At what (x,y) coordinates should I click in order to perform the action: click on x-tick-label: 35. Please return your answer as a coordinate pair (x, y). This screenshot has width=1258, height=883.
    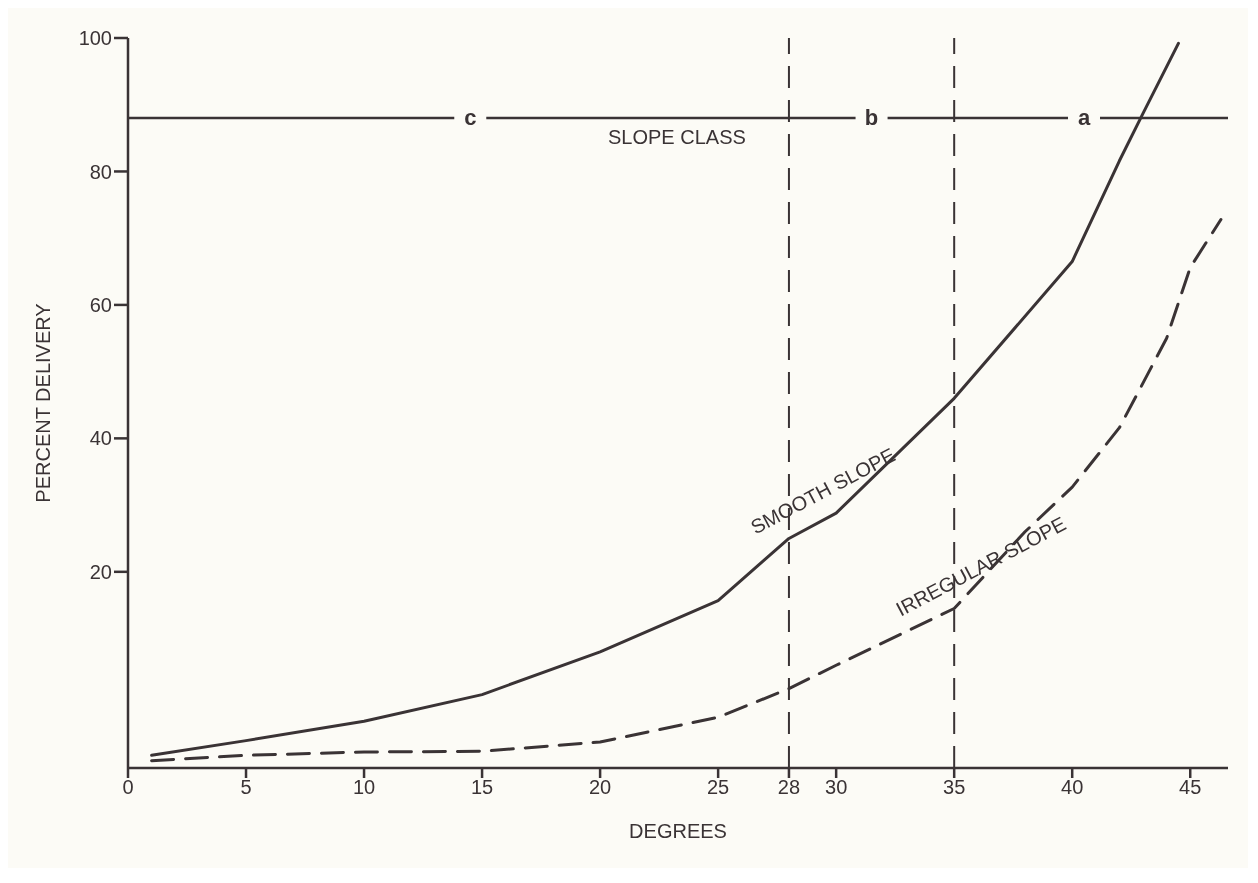
    Looking at the image, I should click on (954, 787).